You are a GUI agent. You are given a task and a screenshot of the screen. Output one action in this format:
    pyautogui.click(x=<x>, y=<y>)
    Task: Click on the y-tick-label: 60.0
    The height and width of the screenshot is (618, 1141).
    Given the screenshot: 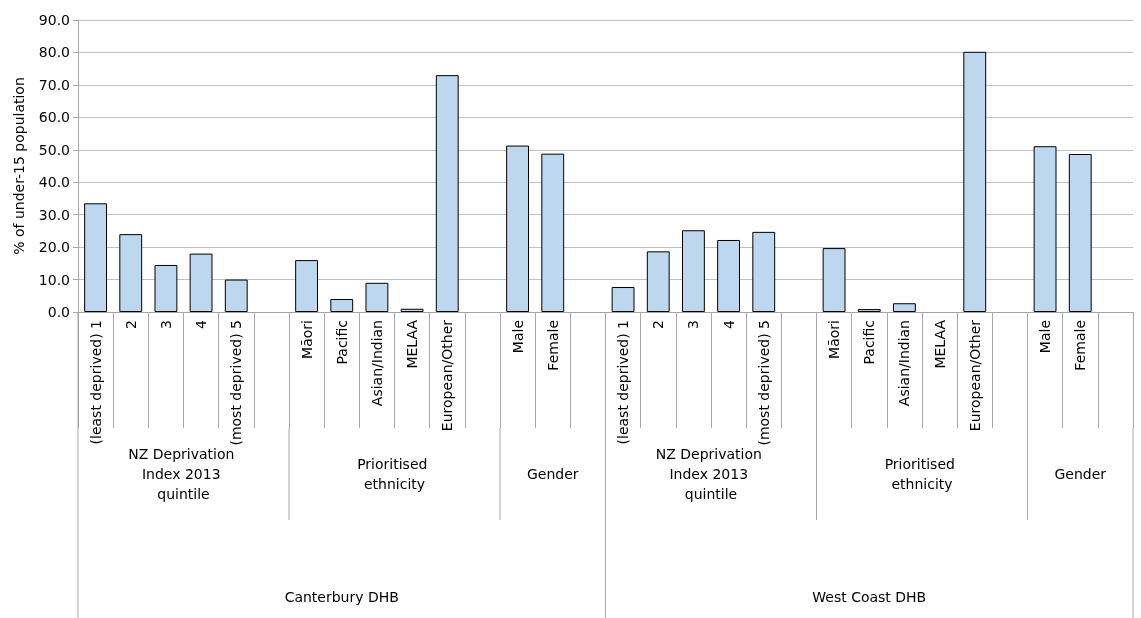 What is the action you would take?
    pyautogui.click(x=54, y=117)
    